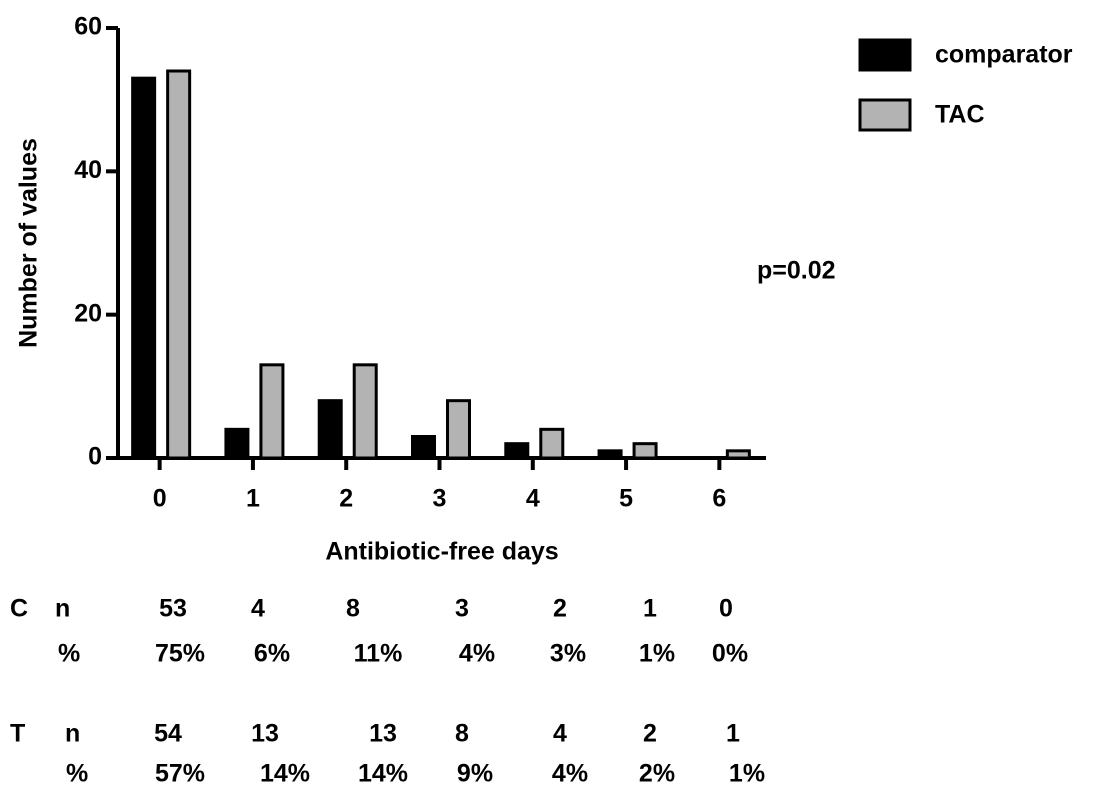  Describe the element at coordinates (657, 774) in the screenshot. I see `percent-cell: 2%` at that location.